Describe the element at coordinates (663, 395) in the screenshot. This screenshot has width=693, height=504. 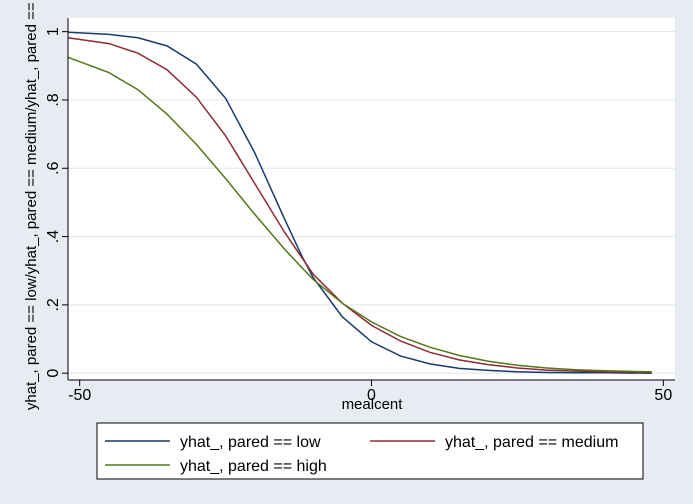
I see `x-tick-label: 50` at that location.